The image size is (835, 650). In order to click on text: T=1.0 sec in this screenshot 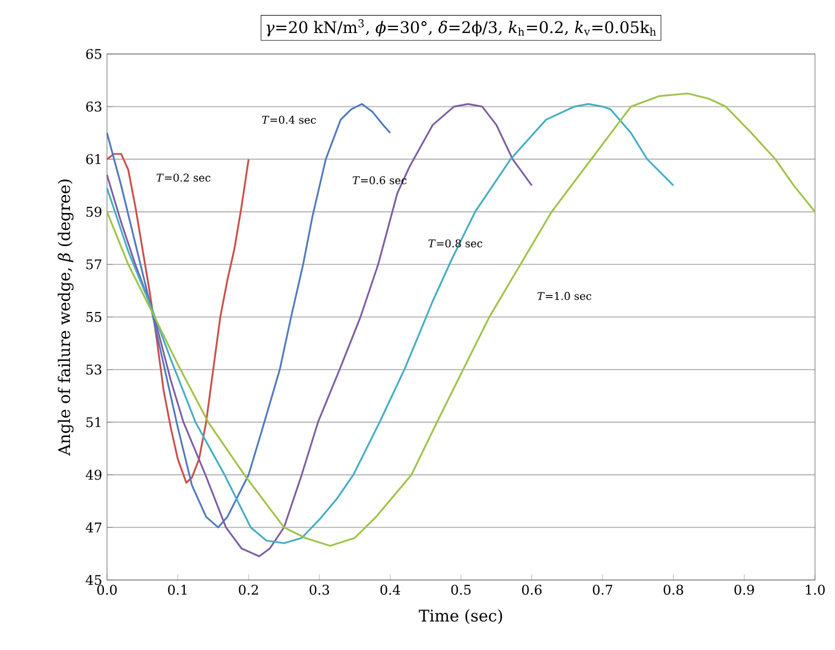, I will do `click(564, 296)`.